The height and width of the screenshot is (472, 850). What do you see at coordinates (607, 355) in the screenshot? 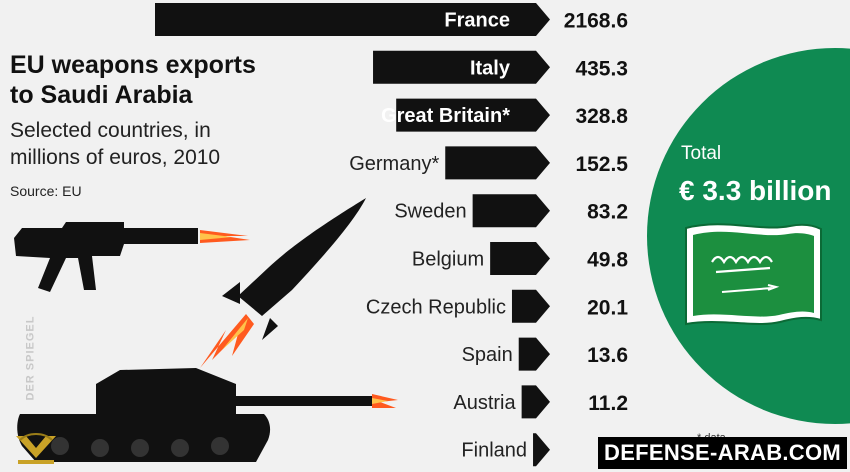
I see `value-label: 13.6` at bounding box center [607, 355].